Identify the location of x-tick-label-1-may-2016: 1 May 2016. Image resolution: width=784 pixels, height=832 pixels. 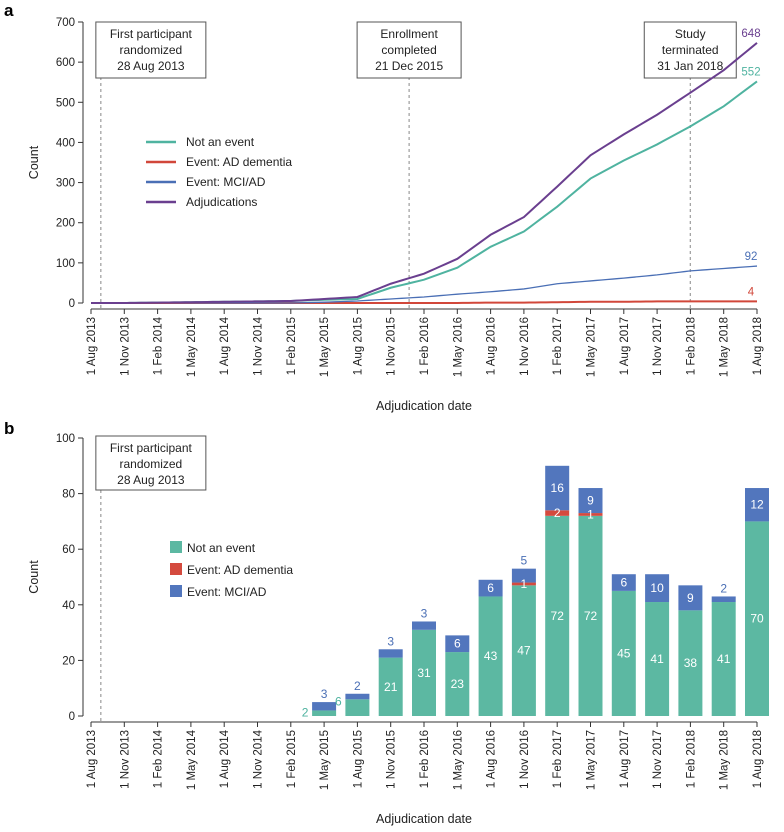
(458, 347).